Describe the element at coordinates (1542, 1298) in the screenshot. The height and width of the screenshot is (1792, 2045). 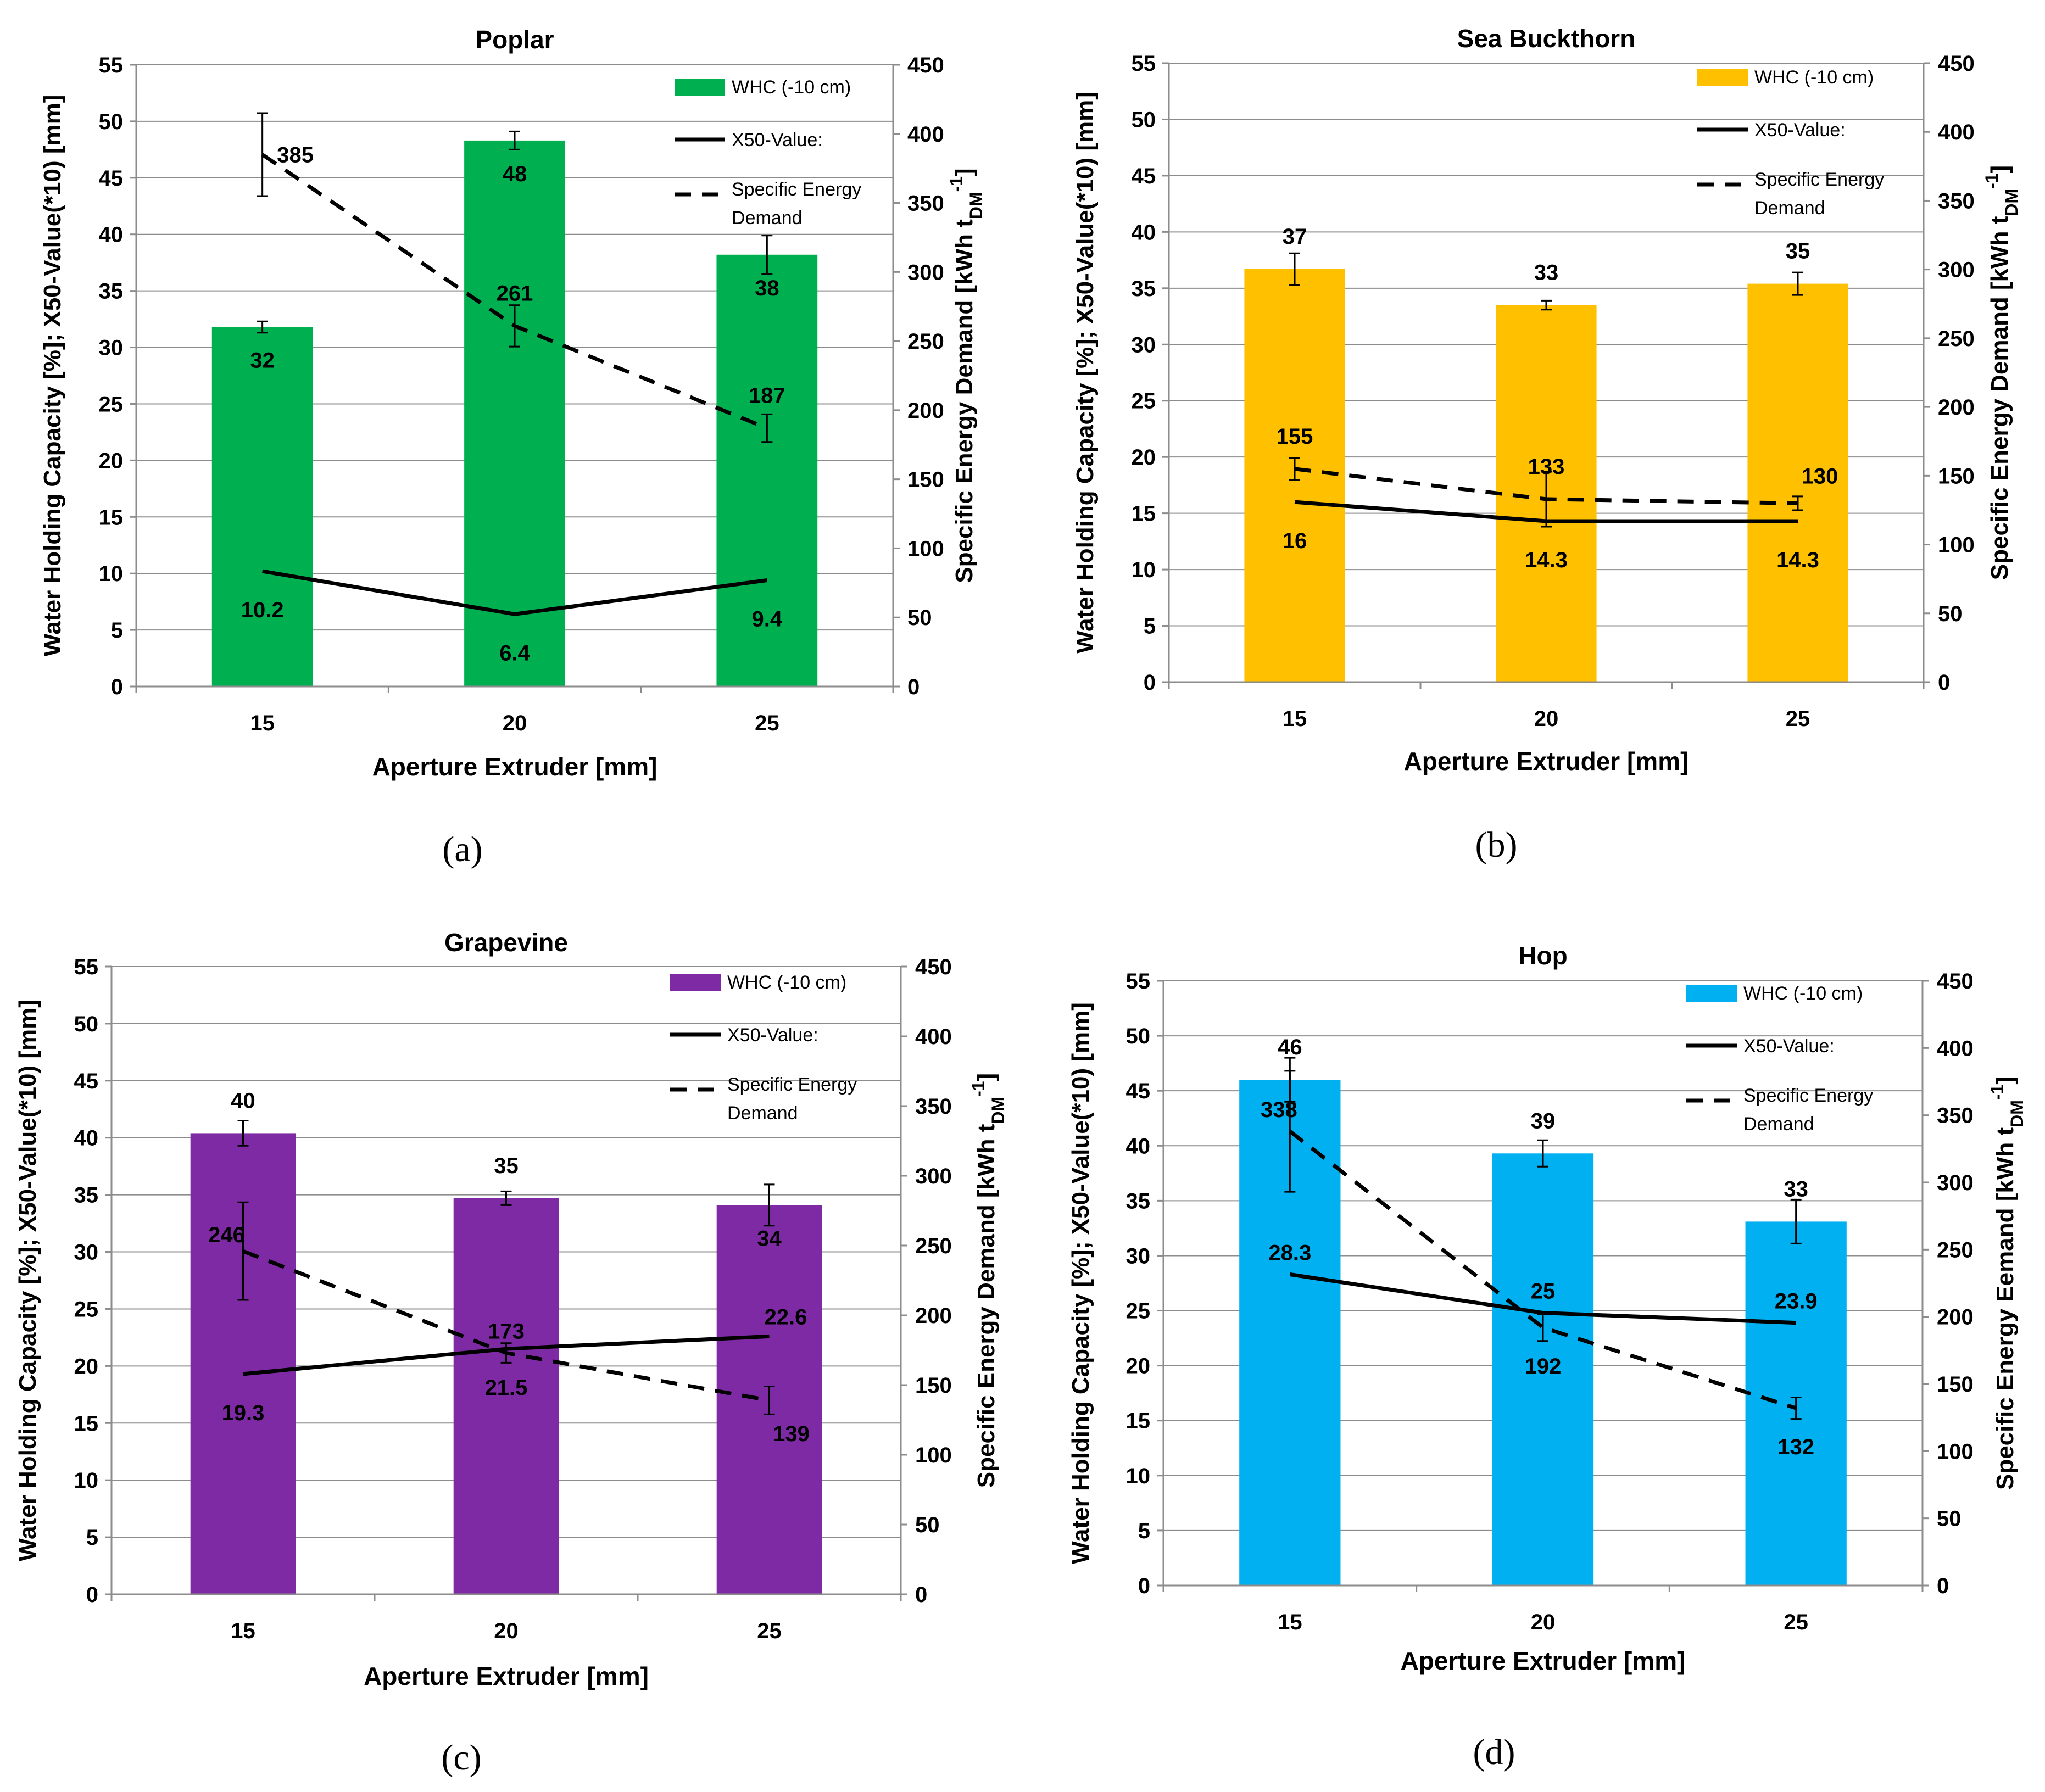
I see `x50-line` at that location.